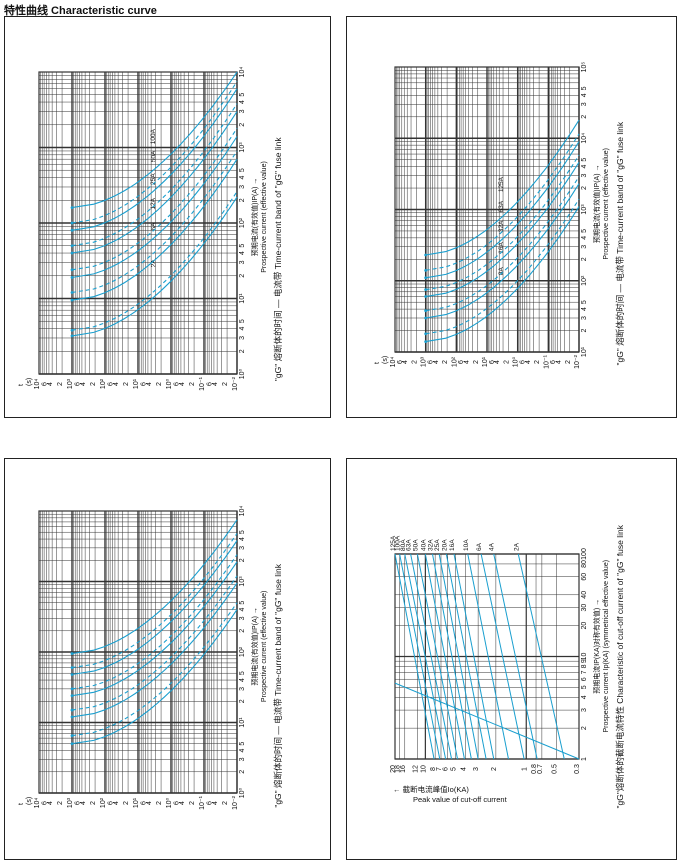 Image resolution: width=680 pixels, height=861 pixels. What do you see at coordinates (242, 793) in the screenshot?
I see `x-tick-label: 10⁰` at bounding box center [242, 793].